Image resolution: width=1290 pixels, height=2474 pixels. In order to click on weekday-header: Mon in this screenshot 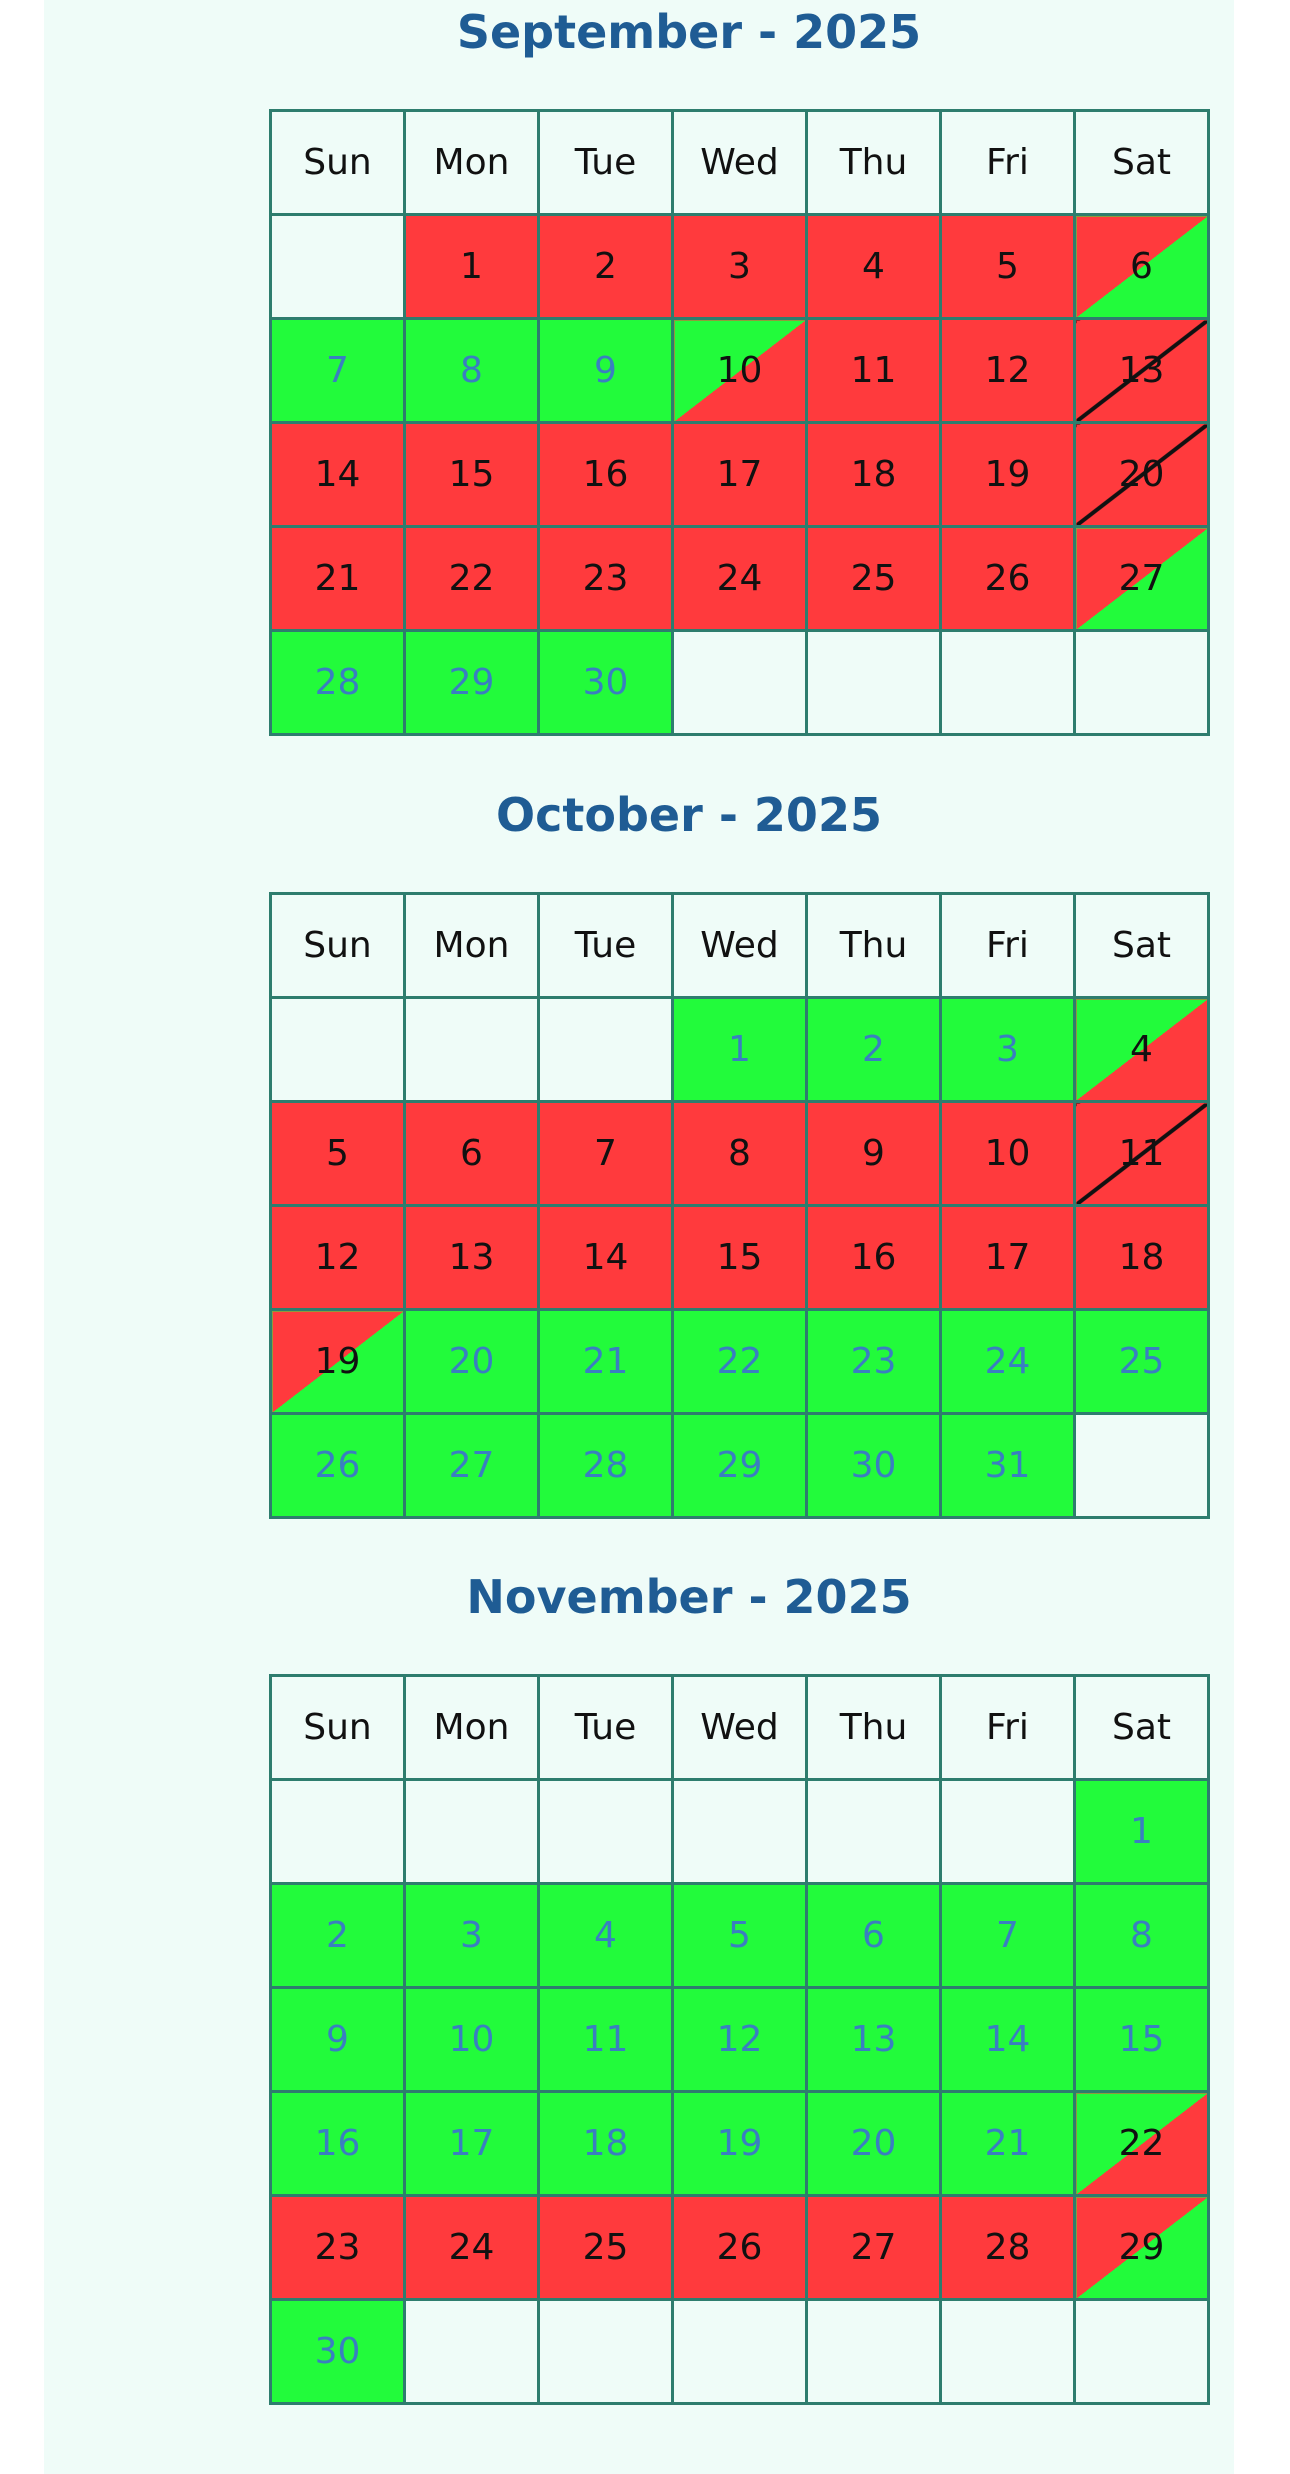, I will do `click(471, 162)`.